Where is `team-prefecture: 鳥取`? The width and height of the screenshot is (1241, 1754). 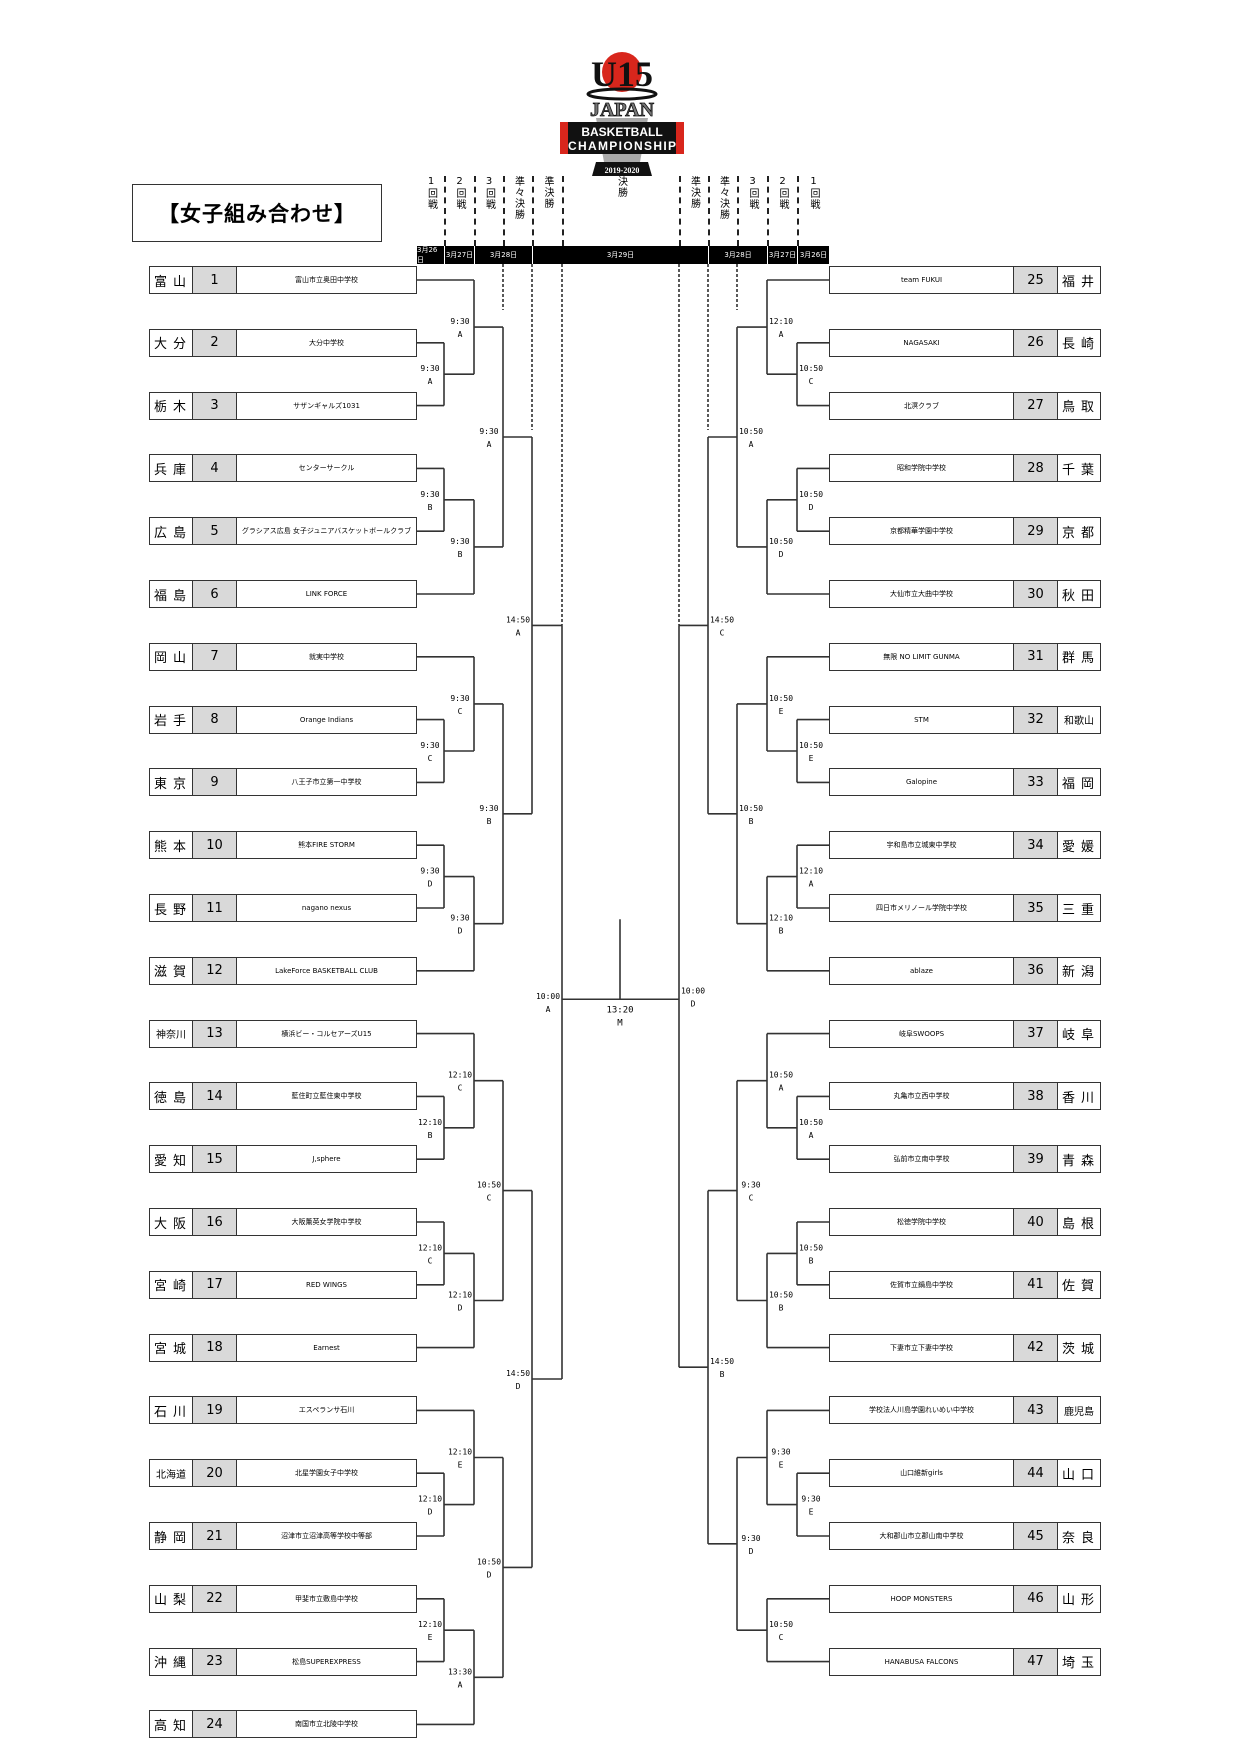
team-prefecture: 鳥取 is located at coordinates (1078, 405).